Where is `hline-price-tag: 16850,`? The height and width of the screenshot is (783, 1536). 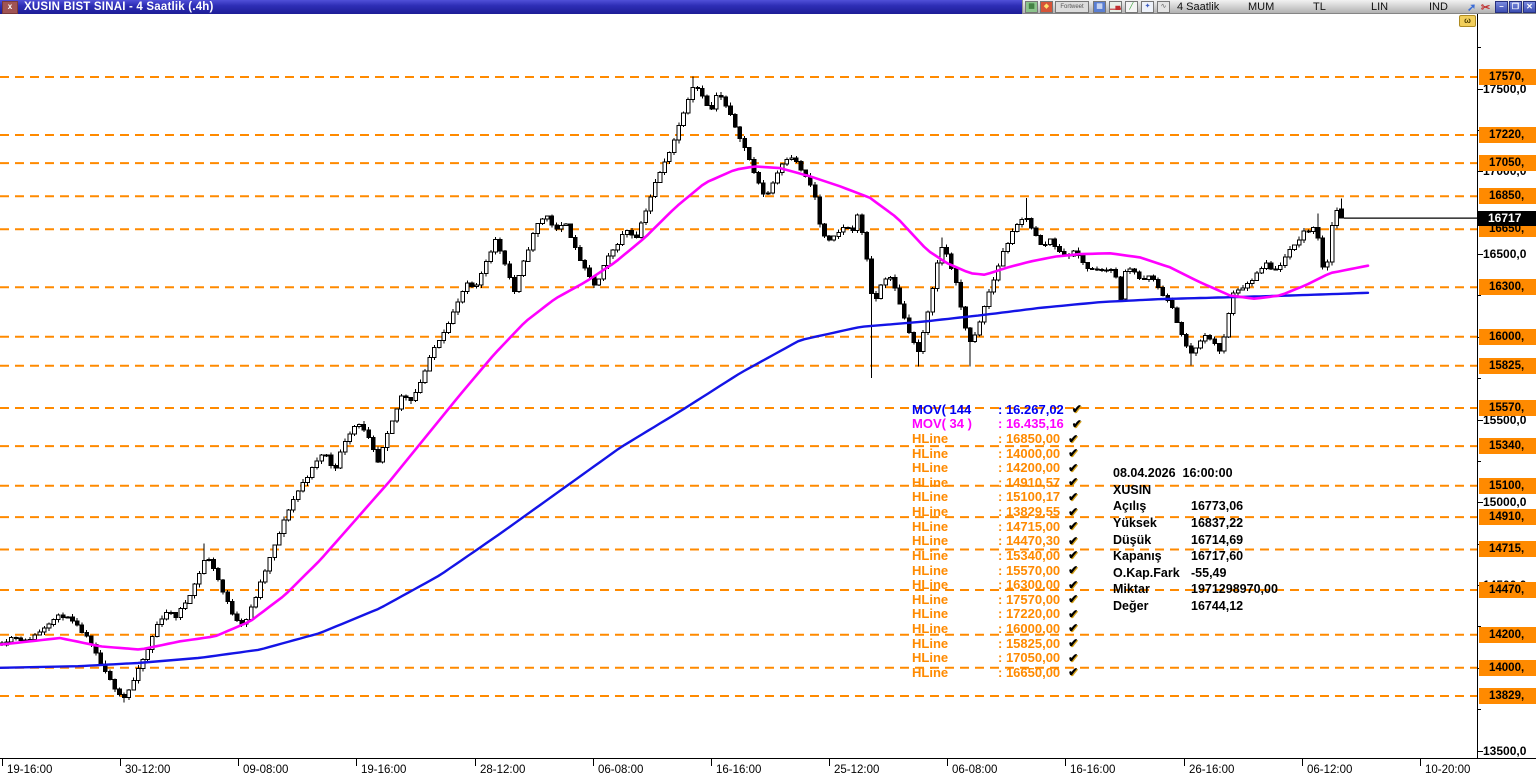
hline-price-tag: 16850, is located at coordinates (1507, 196).